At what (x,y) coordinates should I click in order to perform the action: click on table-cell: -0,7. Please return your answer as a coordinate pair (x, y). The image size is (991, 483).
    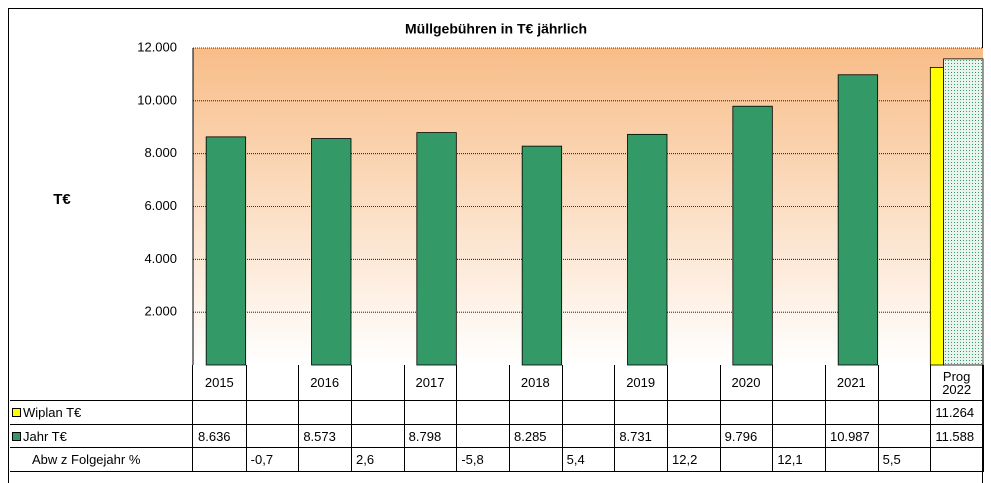
    Looking at the image, I should click on (272, 460).